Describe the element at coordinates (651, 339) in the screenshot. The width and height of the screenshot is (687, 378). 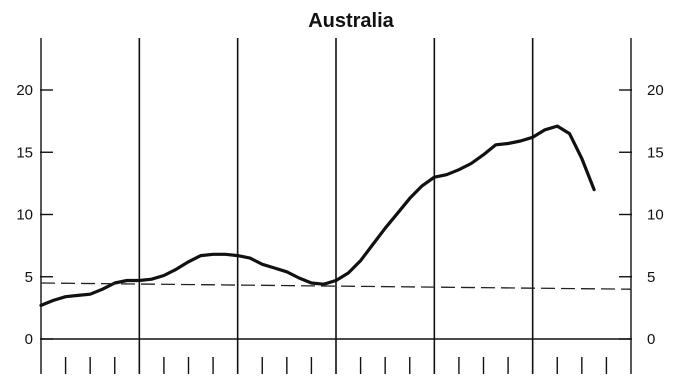
I see `y-tick-label-right: 0` at that location.